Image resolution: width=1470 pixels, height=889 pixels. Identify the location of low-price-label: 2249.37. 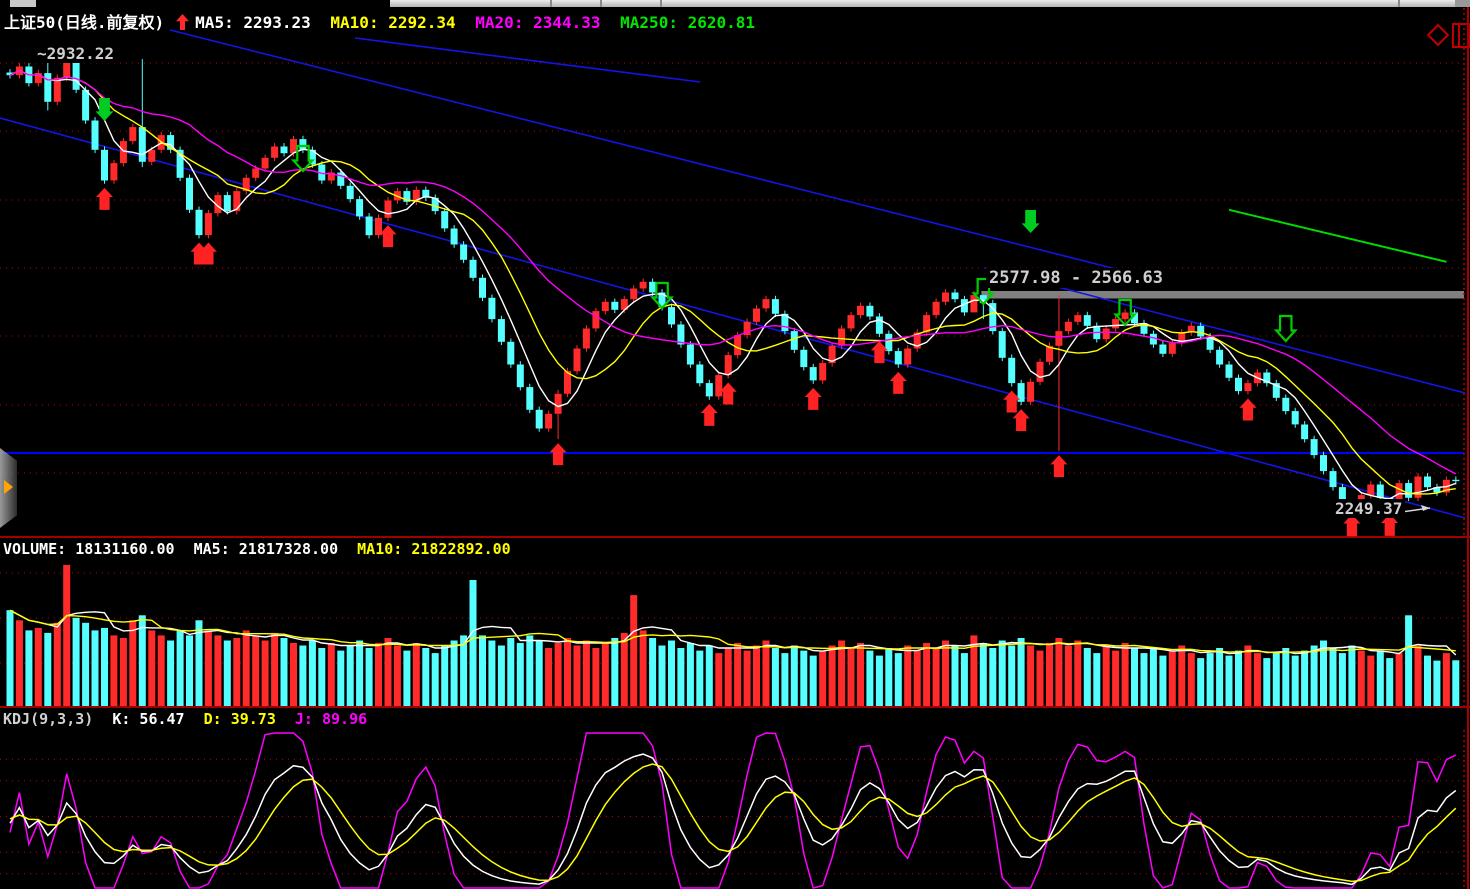
(1369, 508).